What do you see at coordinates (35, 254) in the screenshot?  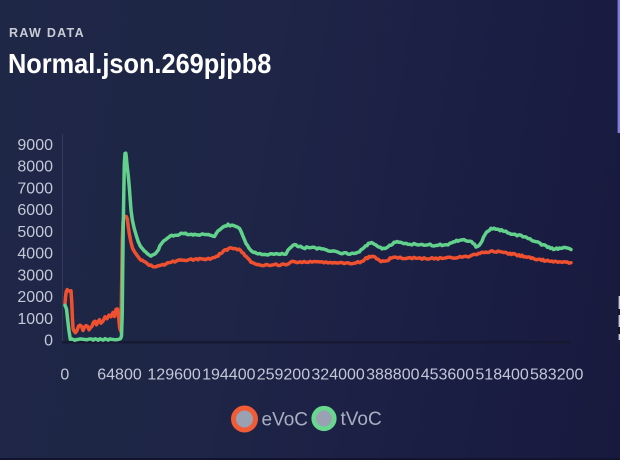 I see `svg-text: 4000` at bounding box center [35, 254].